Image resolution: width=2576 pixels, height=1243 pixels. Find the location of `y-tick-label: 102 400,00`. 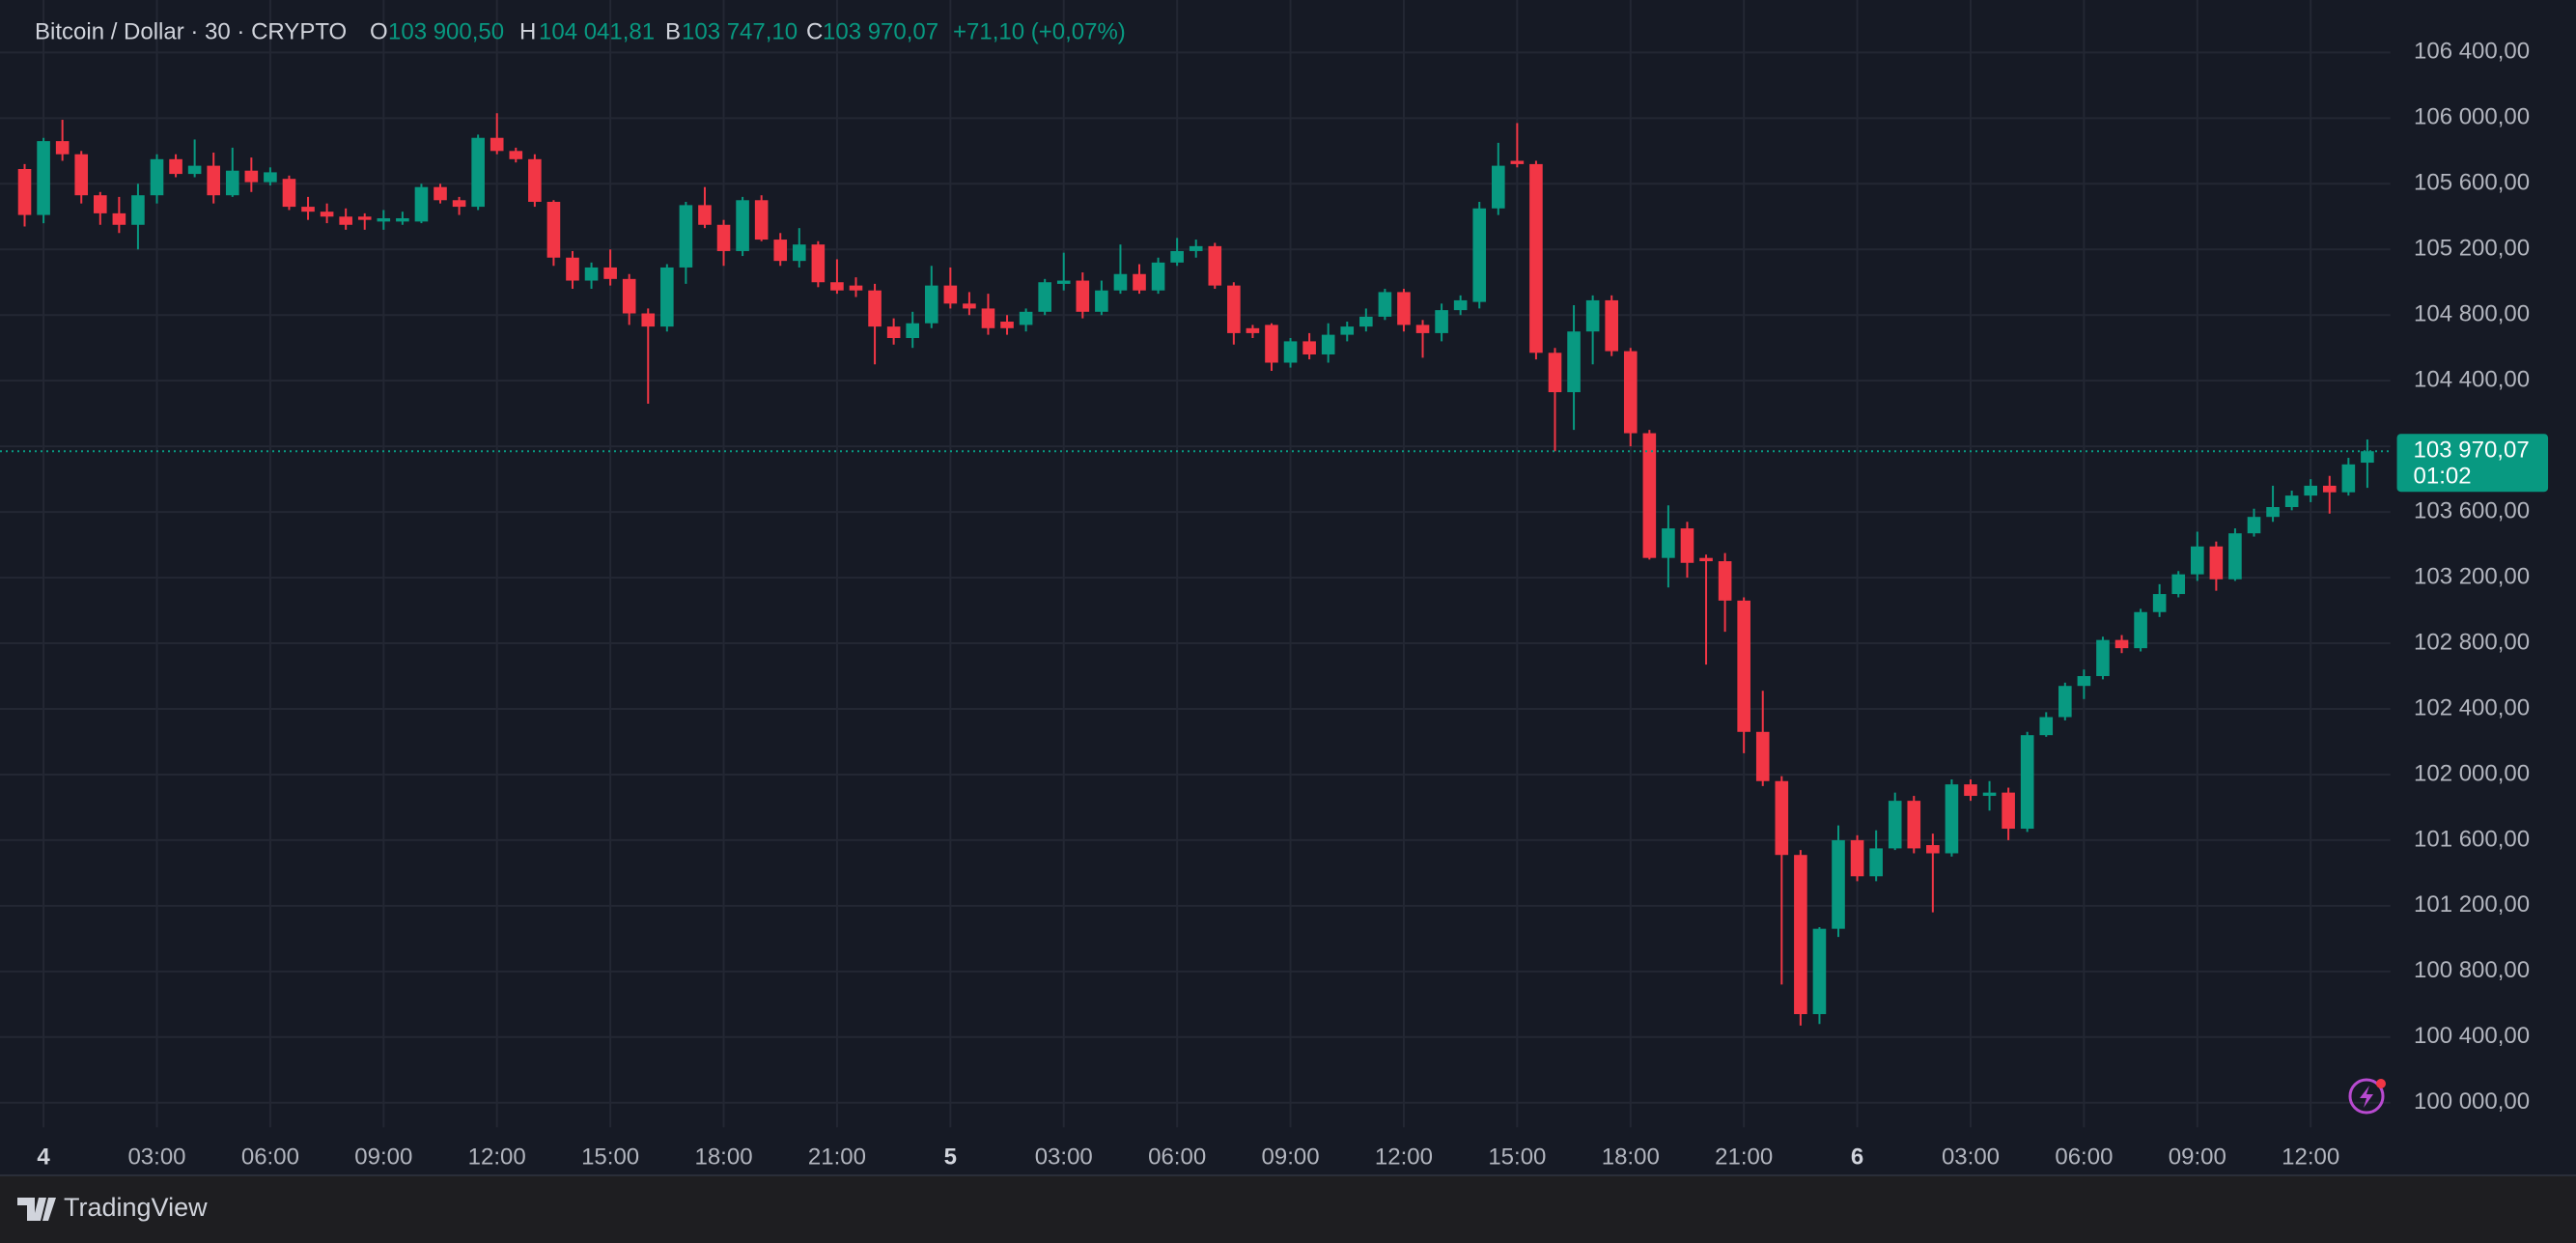

y-tick-label: 102 400,00 is located at coordinates (2472, 707).